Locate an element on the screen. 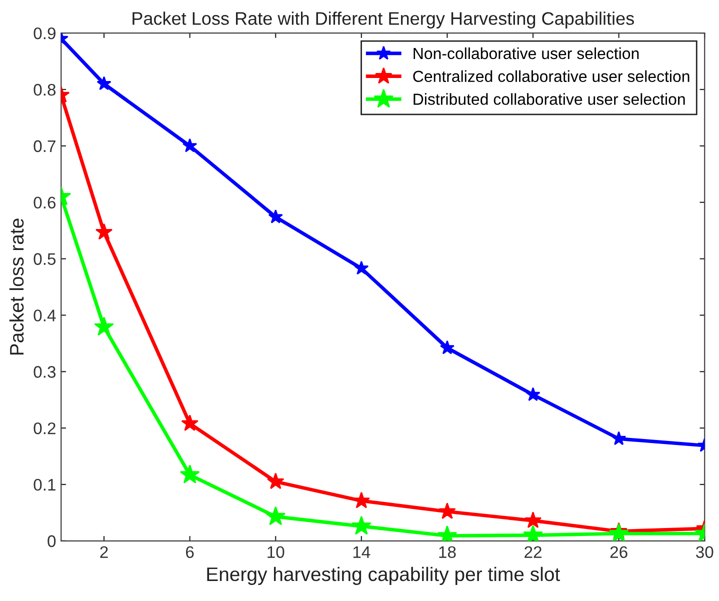 This screenshot has width=719, height=601. y-tick-label: 0.7 is located at coordinates (45, 146).